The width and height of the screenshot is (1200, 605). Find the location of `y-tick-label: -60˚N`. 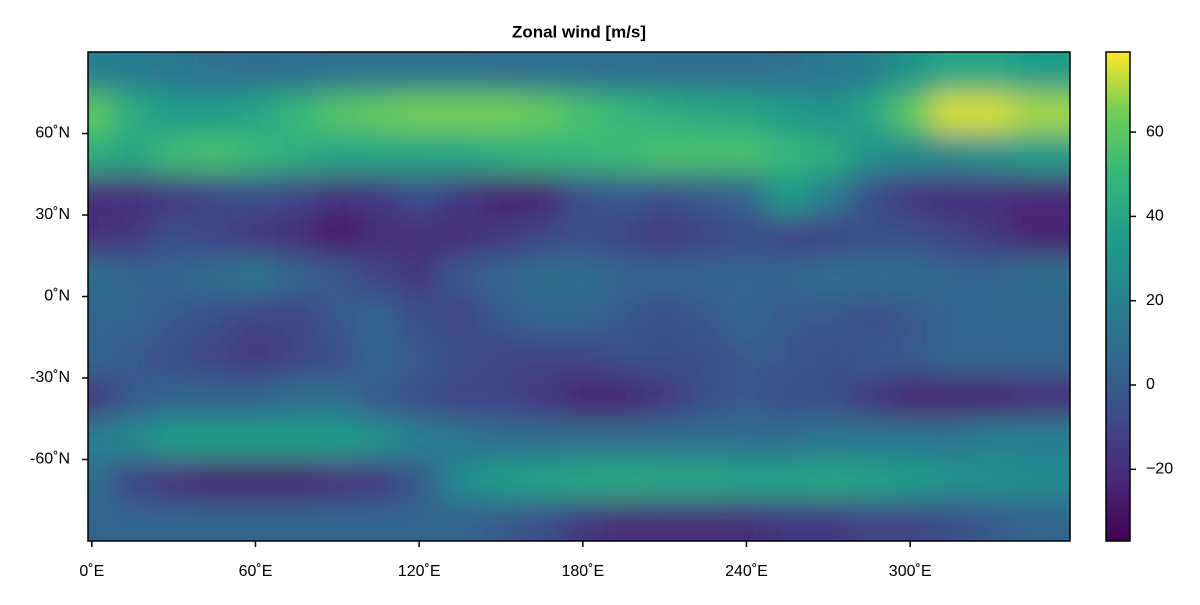

y-tick-label: -60˚N is located at coordinates (50, 459).